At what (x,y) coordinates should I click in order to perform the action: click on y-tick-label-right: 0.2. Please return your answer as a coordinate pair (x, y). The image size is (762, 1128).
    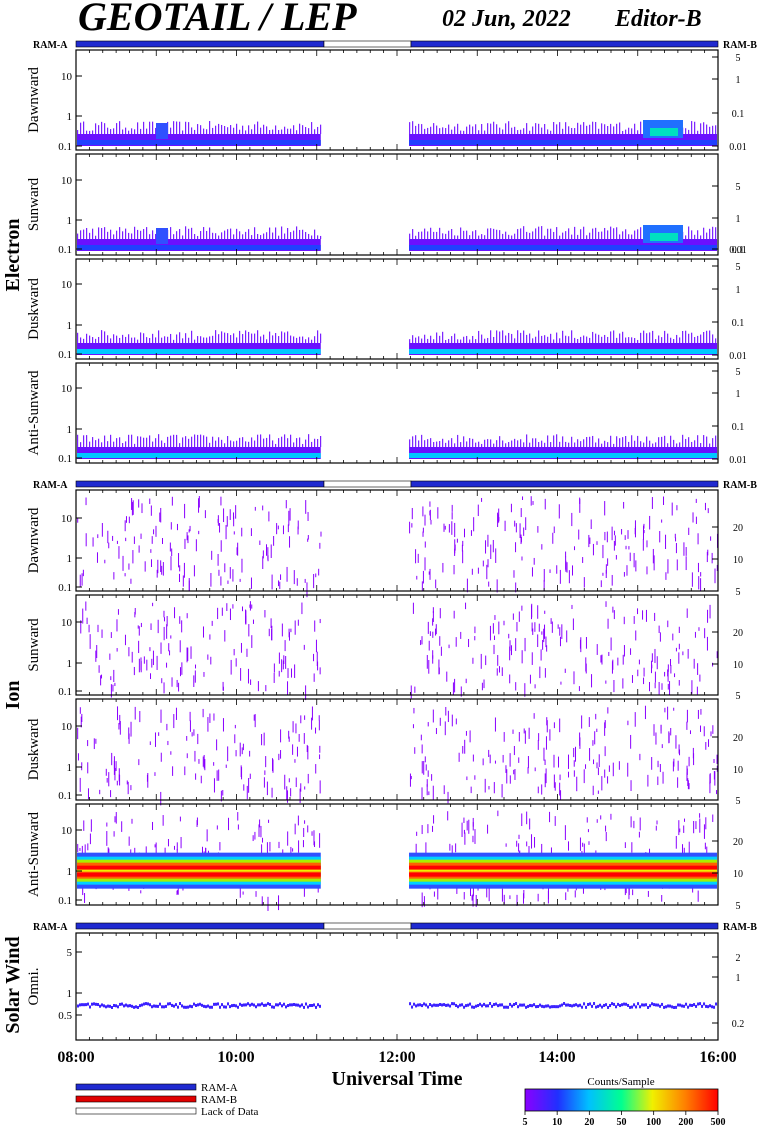
    Looking at the image, I should click on (738, 1024).